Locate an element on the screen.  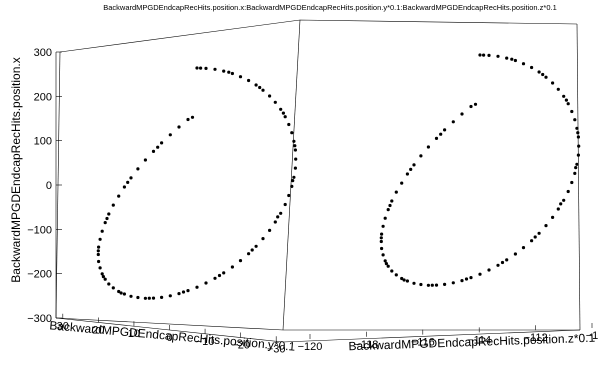
y-axis-title: BackwardMPGDEndcapRecHits.position.z*0.1 is located at coordinates (471, 342).